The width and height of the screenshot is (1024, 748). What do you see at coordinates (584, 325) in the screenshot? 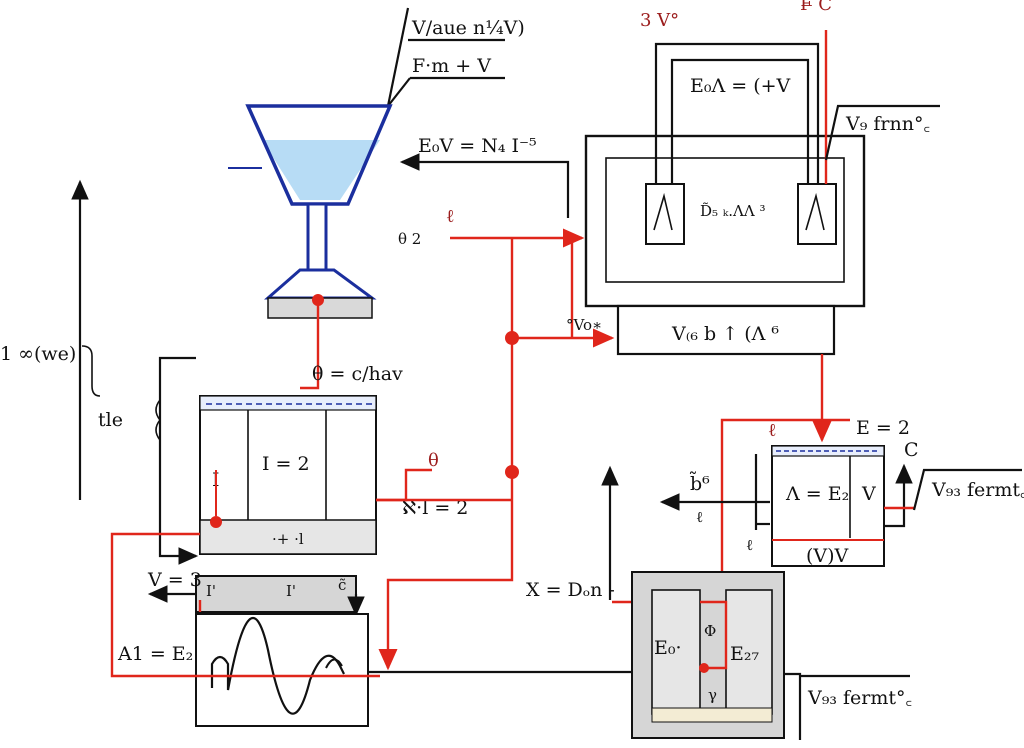
I see `vpow-label: °Vo∗` at bounding box center [584, 325].